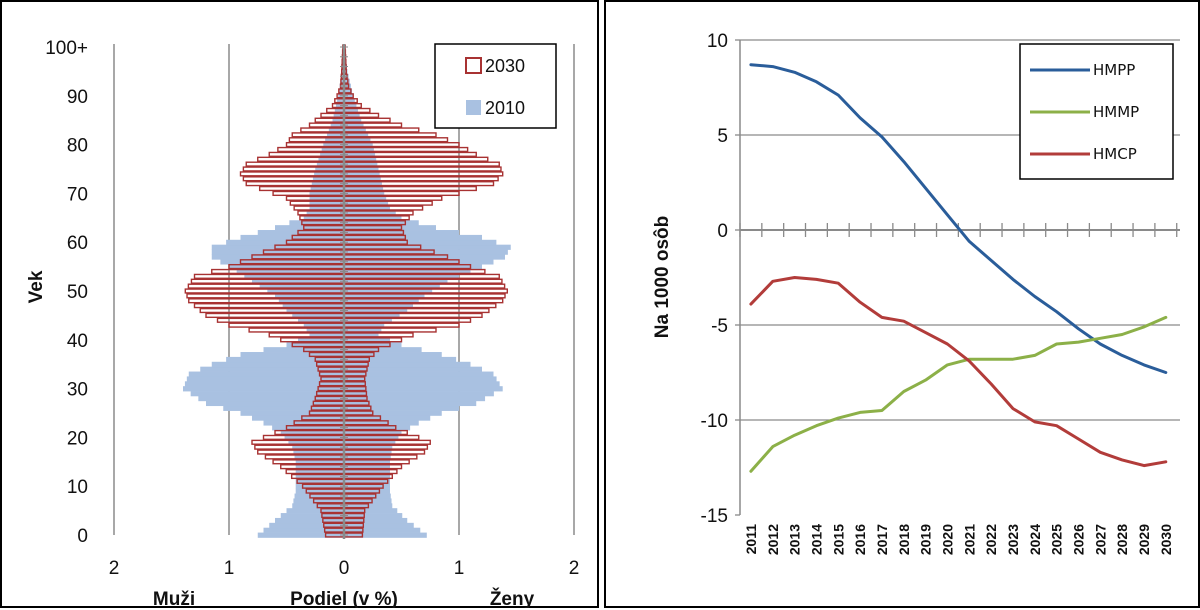  Describe the element at coordinates (969, 539) in the screenshot. I see `x-tick-label: 2021` at that location.